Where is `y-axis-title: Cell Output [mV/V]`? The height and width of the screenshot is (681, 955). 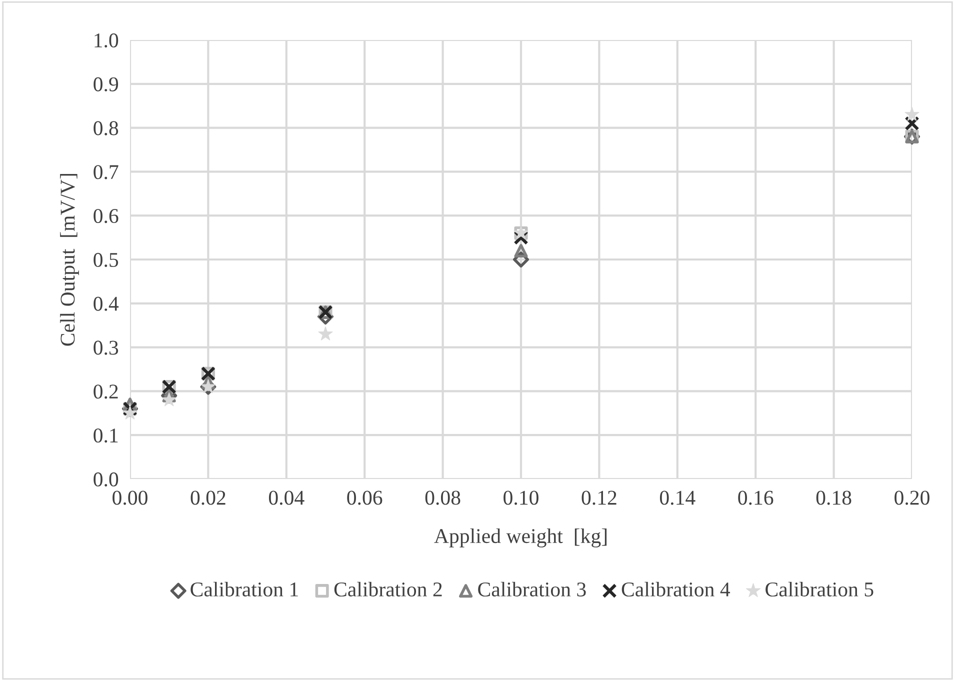
y-axis-title: Cell Output [mV/V] is located at coordinates (69, 260).